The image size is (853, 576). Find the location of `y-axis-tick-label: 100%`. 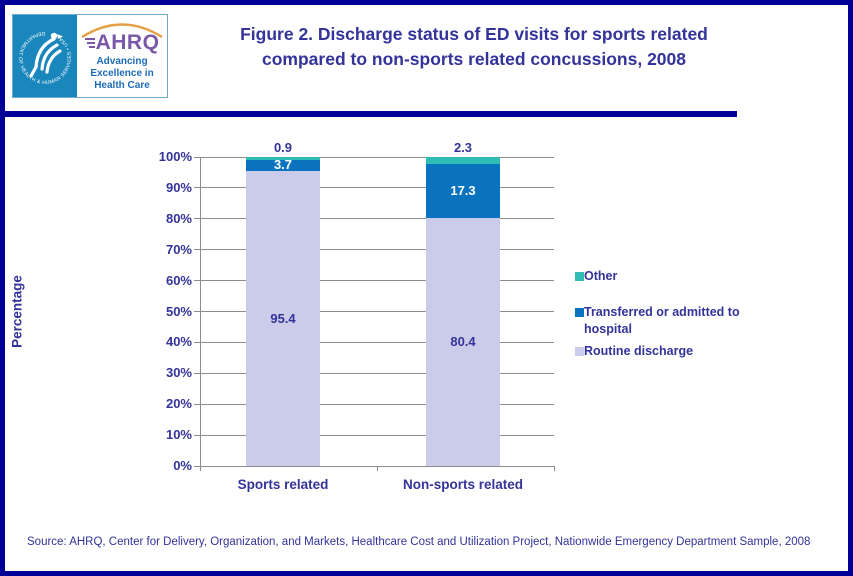

y-axis-tick-label: 100% is located at coordinates (175, 156).